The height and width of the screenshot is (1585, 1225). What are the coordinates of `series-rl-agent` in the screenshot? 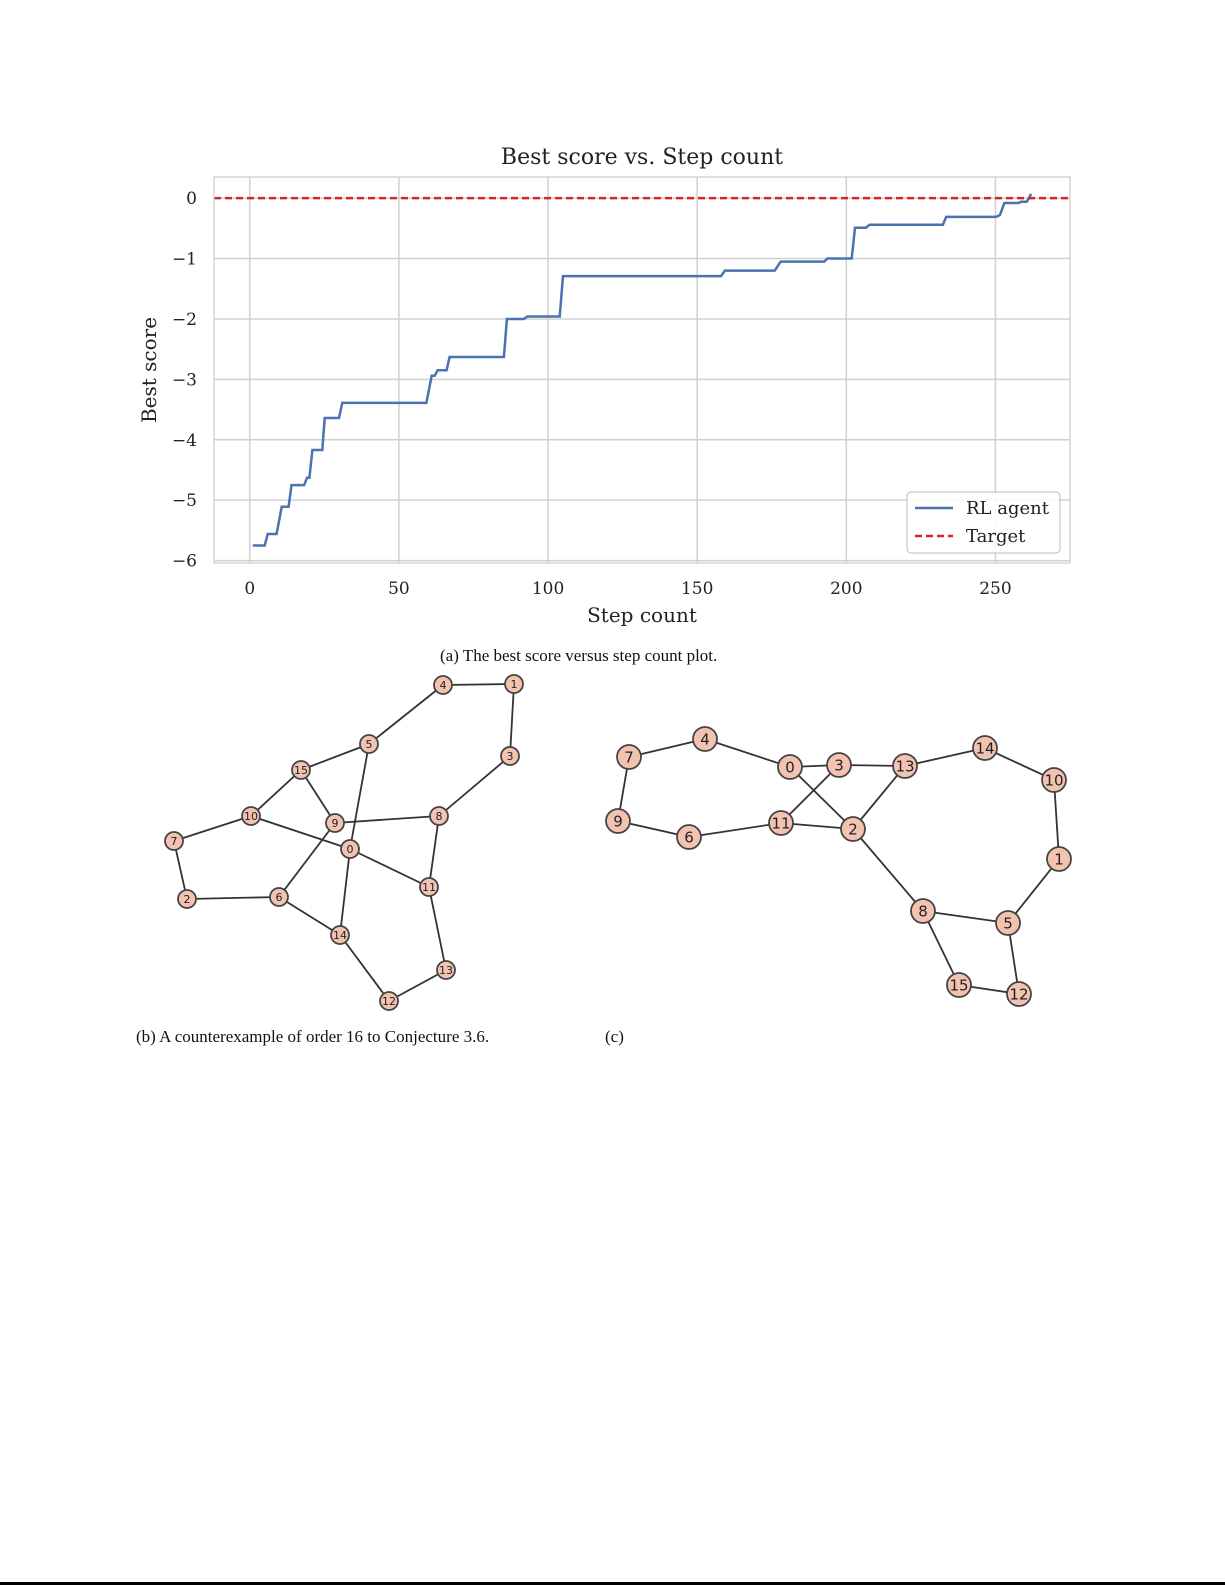 It's located at (642, 370).